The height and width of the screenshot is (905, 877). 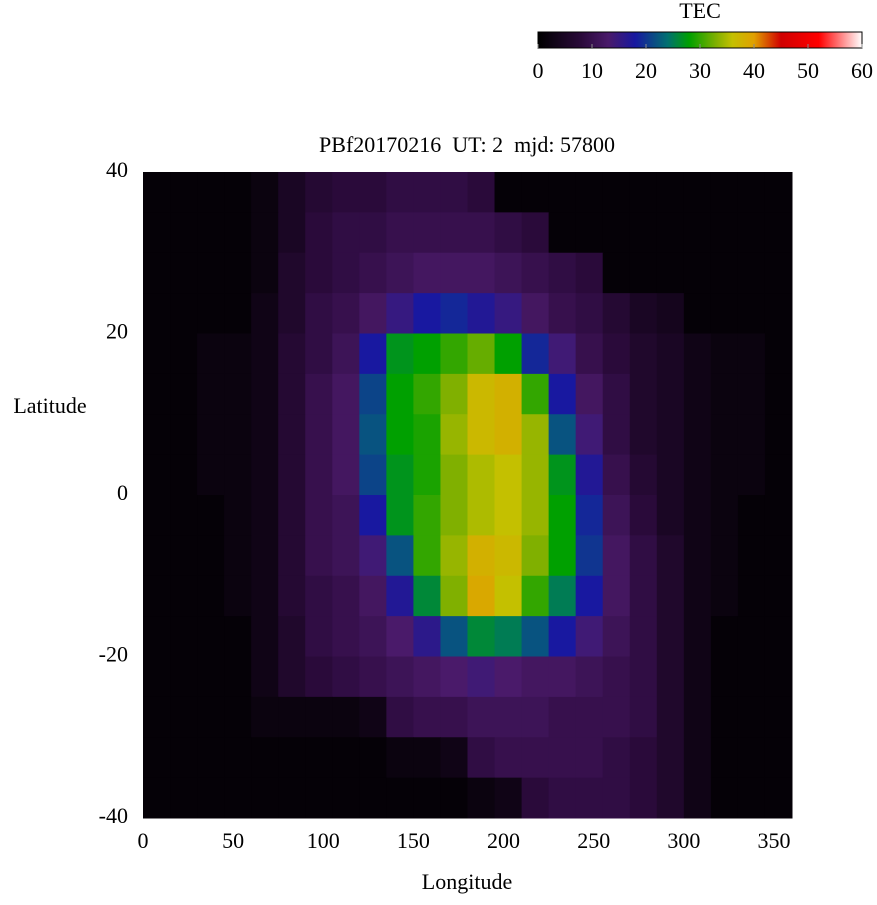 I want to click on chart-title: PBf20170216 UT: 2 mjd: 57800, so click(x=467, y=144).